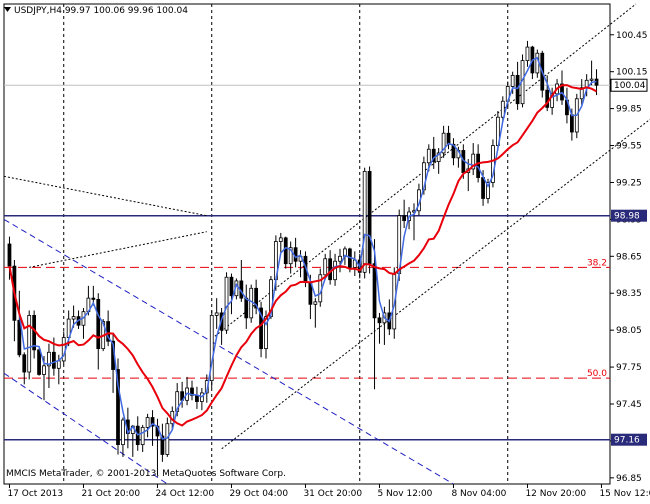 The image size is (650, 504). What do you see at coordinates (7, 9) in the screenshot?
I see `collapse-triangle-icon` at bounding box center [7, 9].